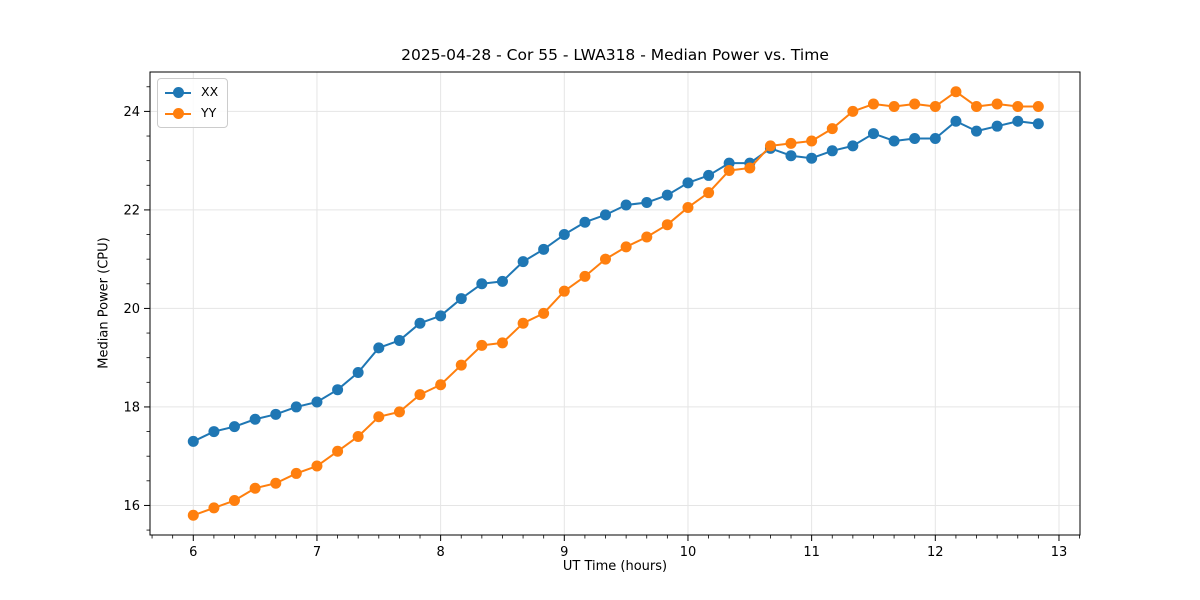 This screenshot has width=1200, height=600. Describe the element at coordinates (178, 114) in the screenshot. I see `legend-marker-yy-icon` at that location.